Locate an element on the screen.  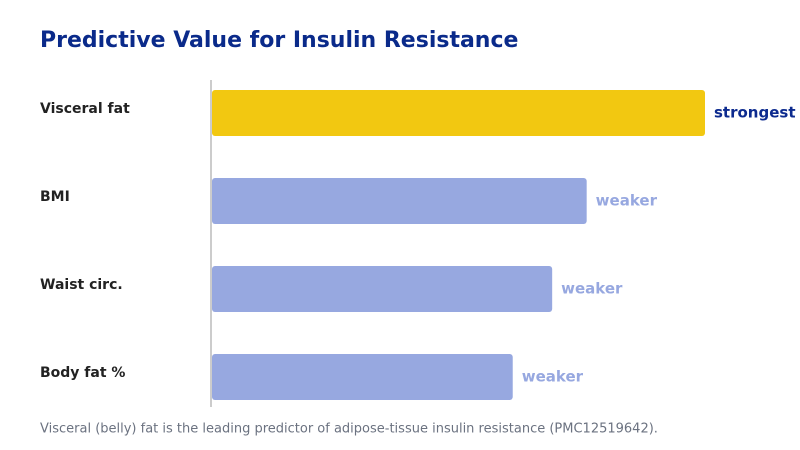
category-label: Waist circ. is located at coordinates (81, 285).